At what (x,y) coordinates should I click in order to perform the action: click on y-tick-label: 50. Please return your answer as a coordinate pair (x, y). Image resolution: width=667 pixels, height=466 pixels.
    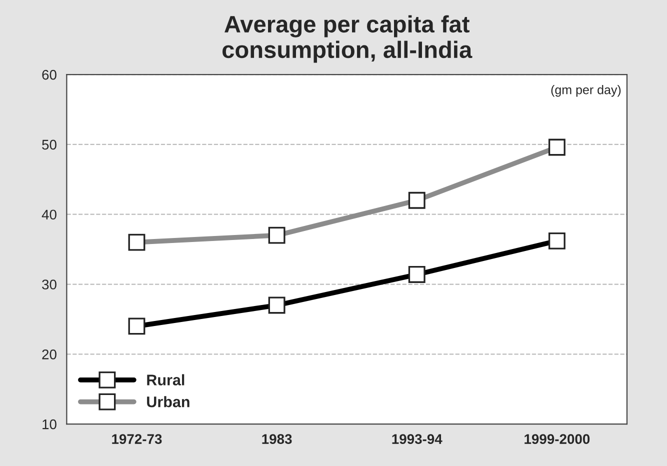
    Looking at the image, I should click on (49, 145).